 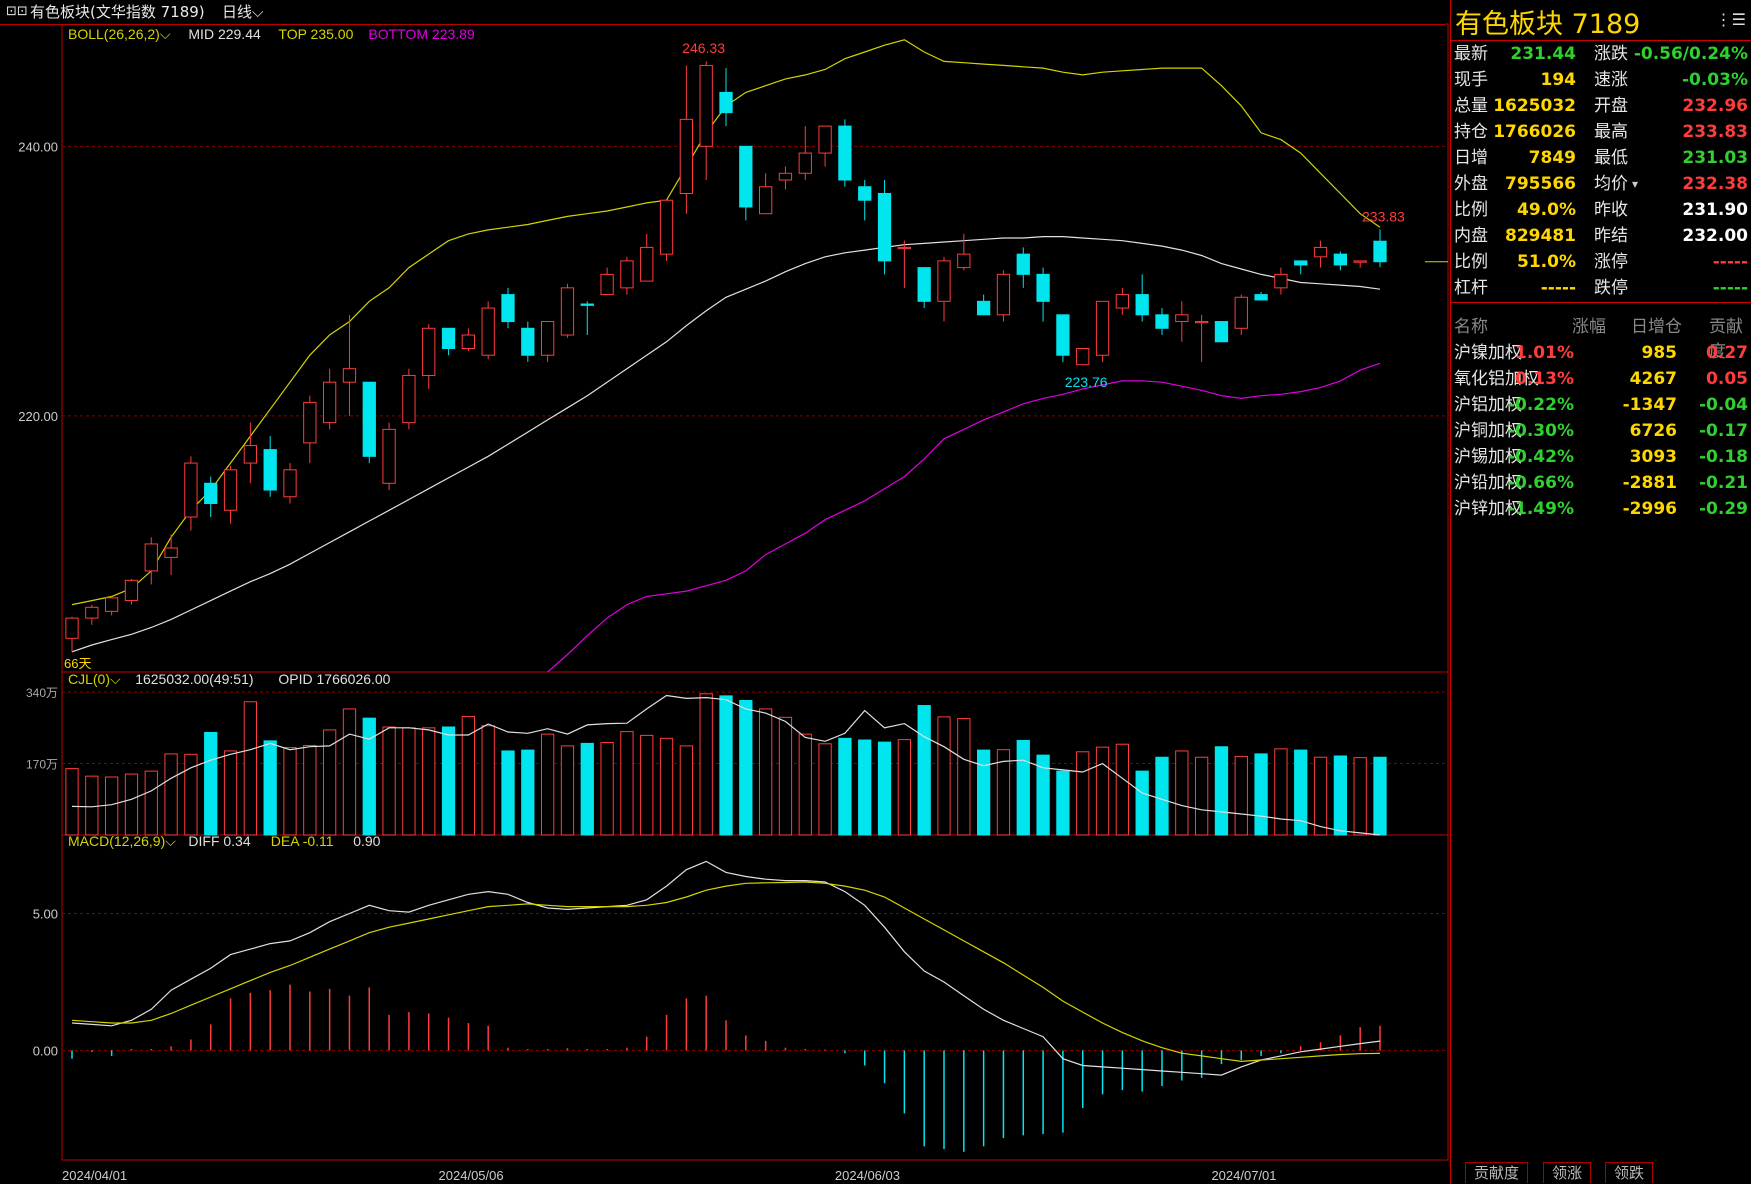 I want to click on list-item: 沪锡加权 -0.42% 3093 -0.18, so click(x=1601, y=457).